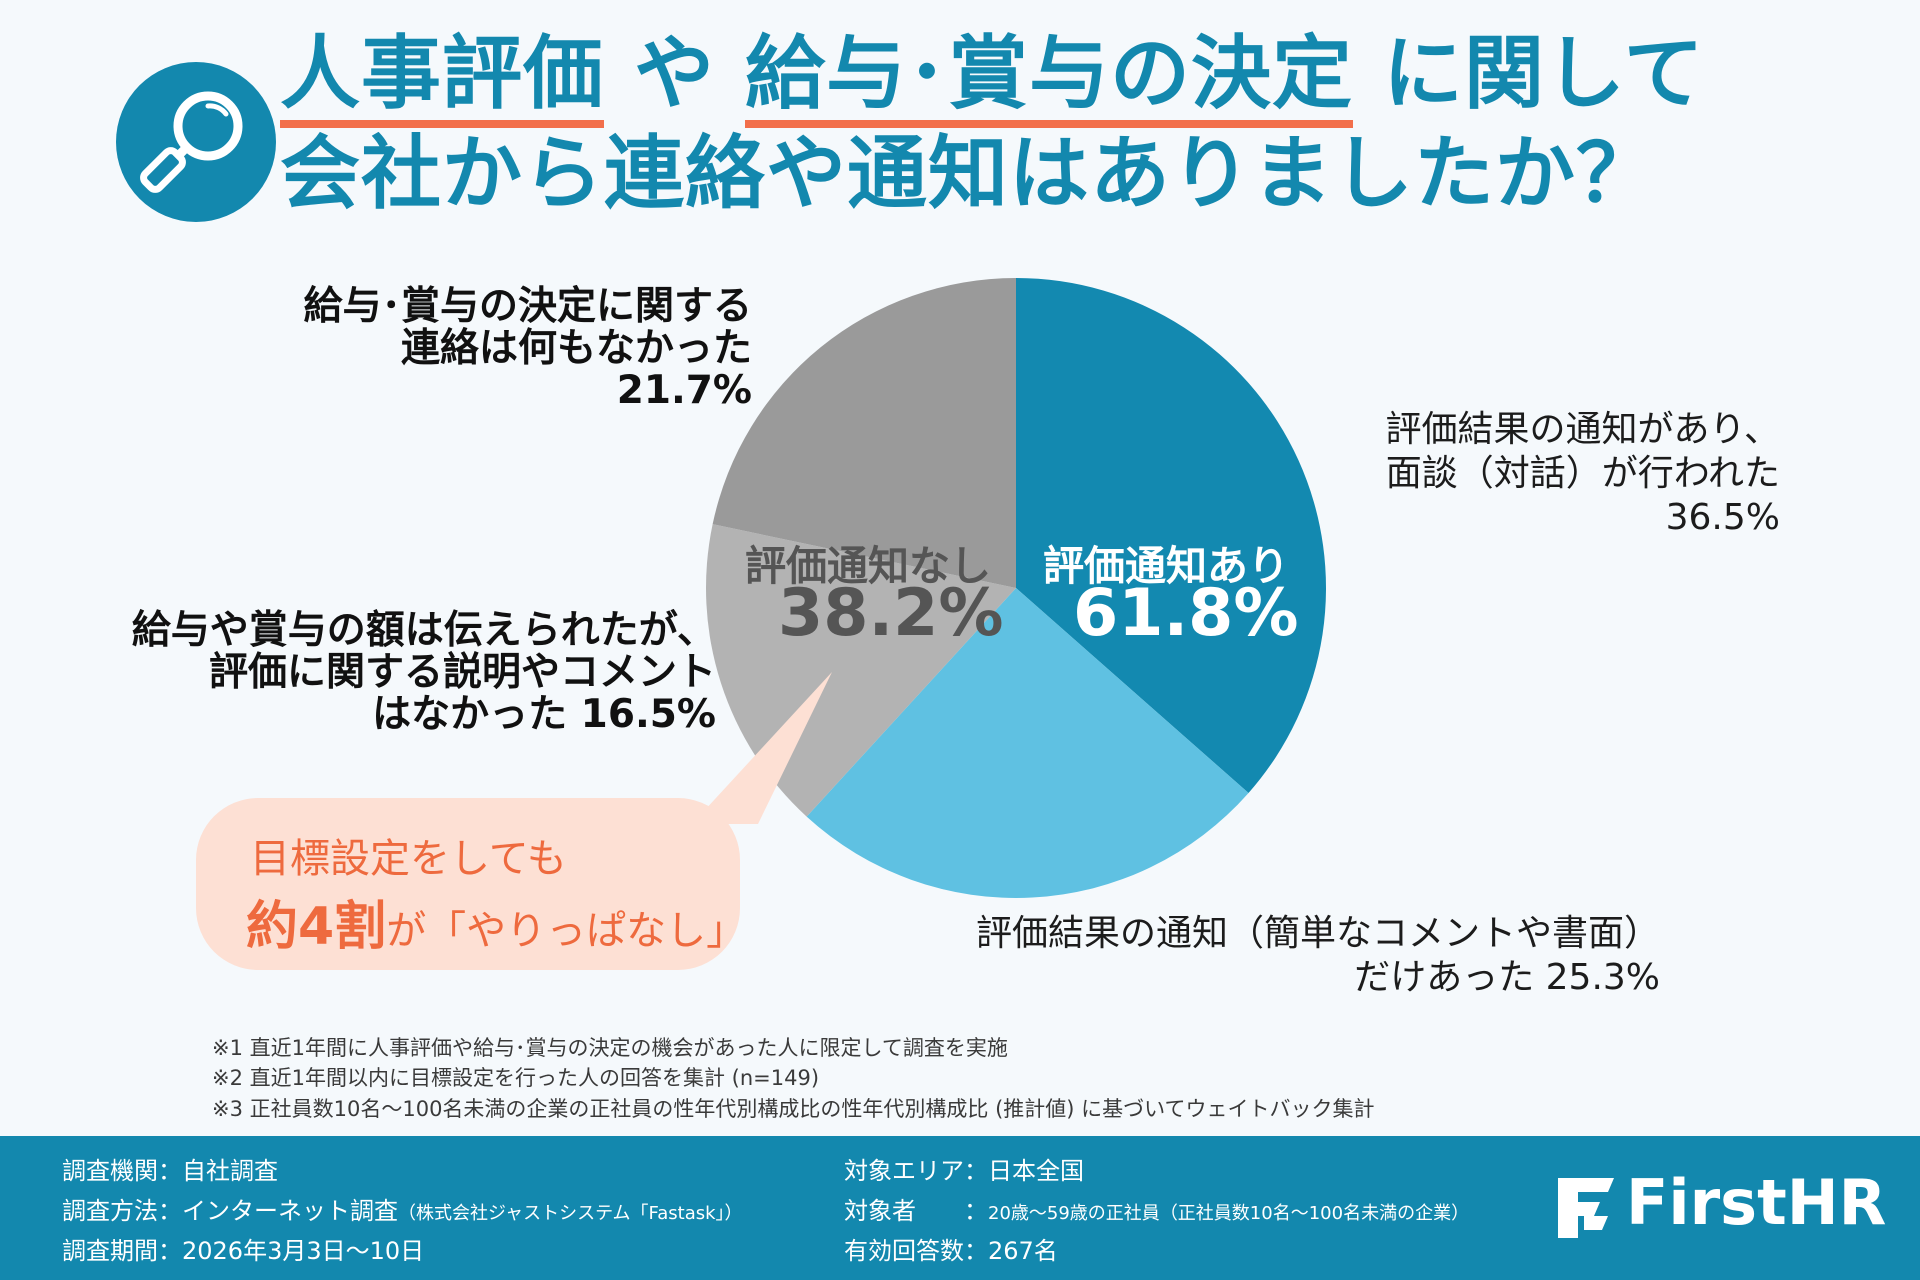 This screenshot has width=1920, height=1280. I want to click on survey-footer, so click(960, 1208).